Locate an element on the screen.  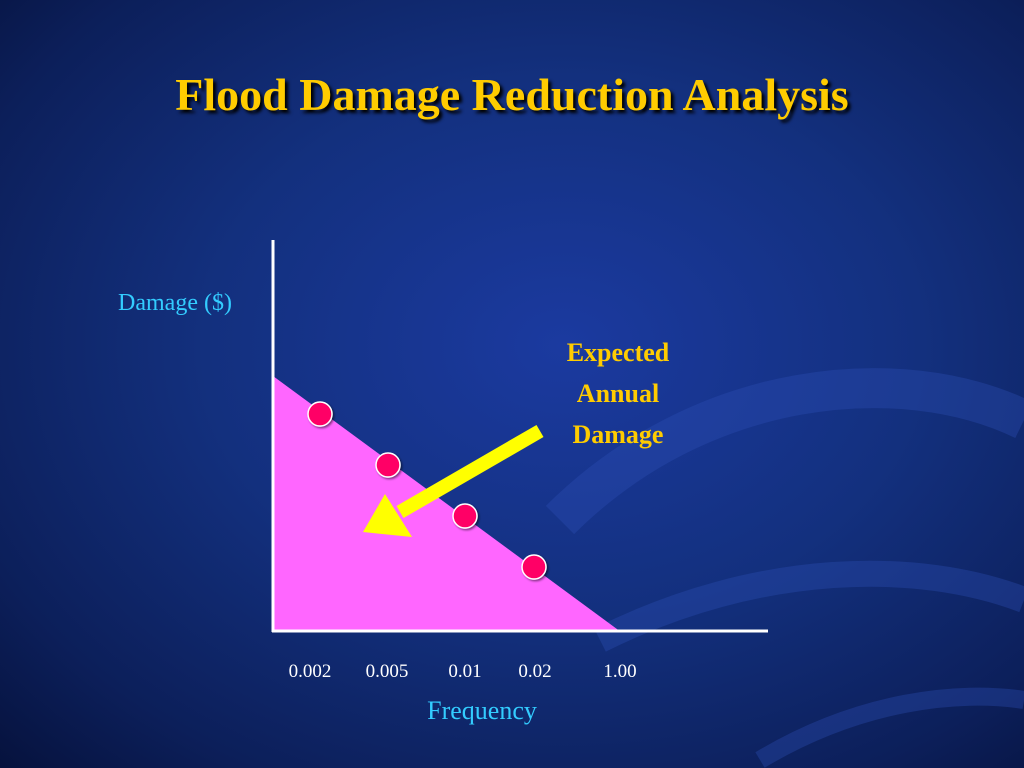
x-tick-labels: 0.002 0.005 0.01 0.02 1.00 is located at coordinates (463, 671).